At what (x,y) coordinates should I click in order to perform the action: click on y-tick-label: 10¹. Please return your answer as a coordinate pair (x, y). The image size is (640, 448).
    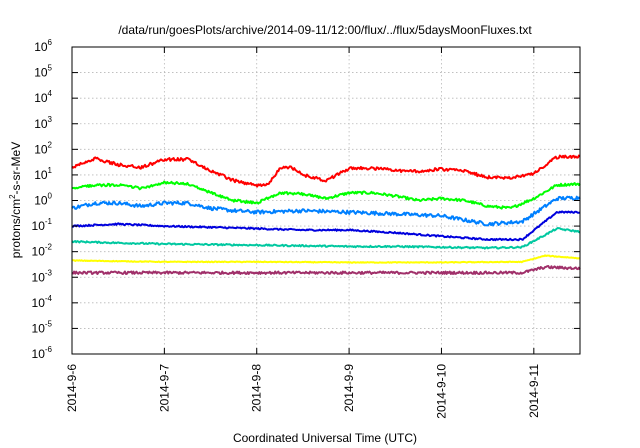
    Looking at the image, I should click on (43, 174).